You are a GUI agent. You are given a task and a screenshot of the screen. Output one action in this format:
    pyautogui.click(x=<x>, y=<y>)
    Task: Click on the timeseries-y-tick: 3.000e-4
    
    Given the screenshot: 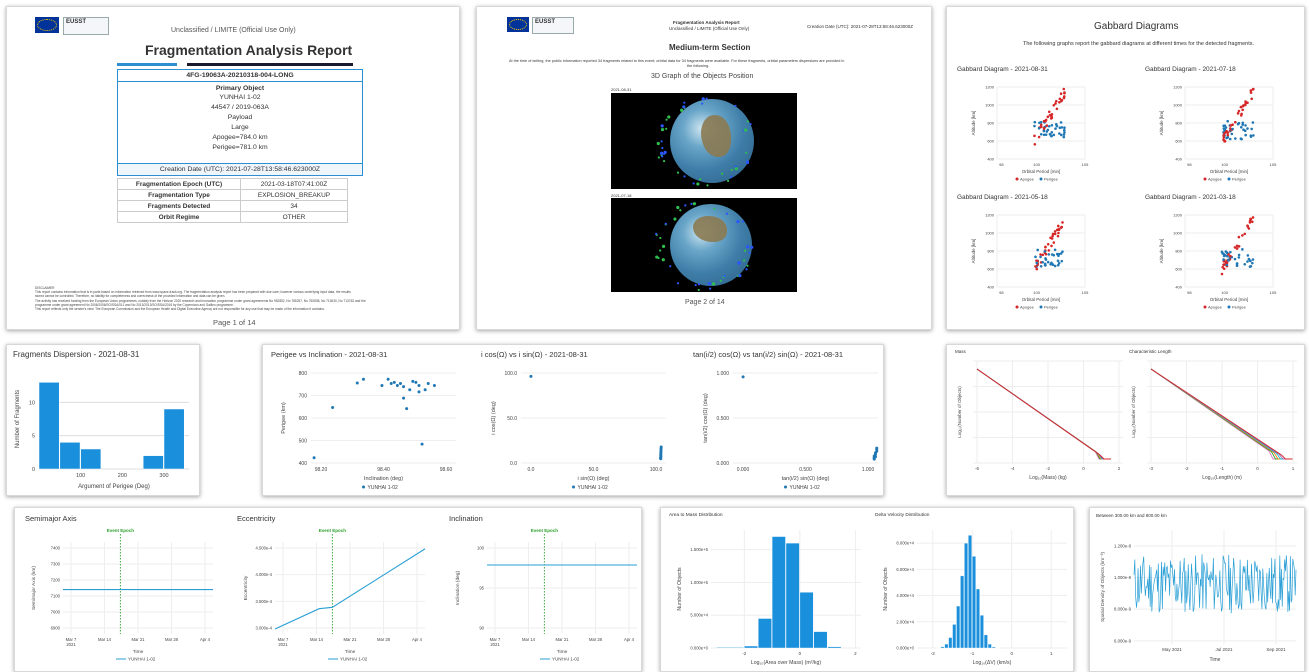 What is the action you would take?
    pyautogui.click(x=263, y=628)
    